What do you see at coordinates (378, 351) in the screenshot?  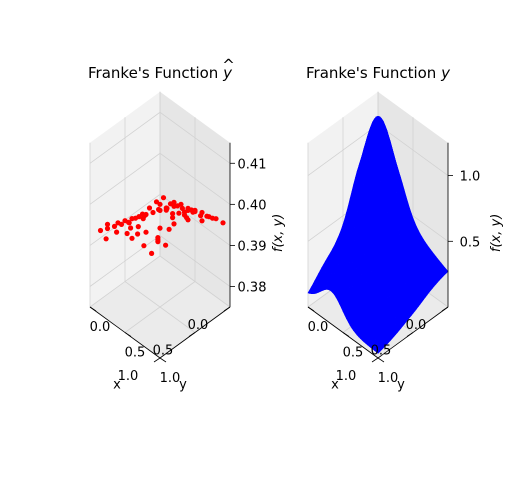 I see `surface-facet` at bounding box center [378, 351].